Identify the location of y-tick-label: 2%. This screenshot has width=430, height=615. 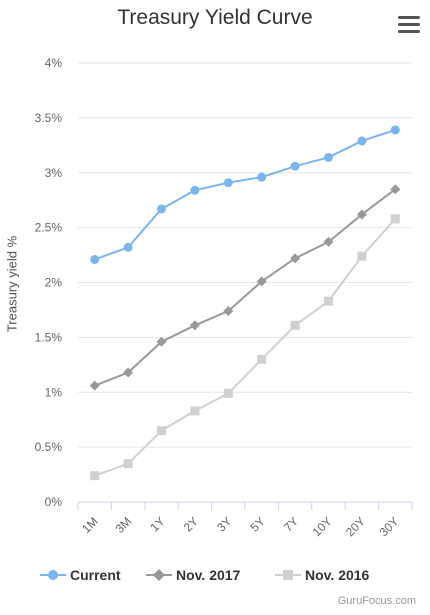
(54, 283).